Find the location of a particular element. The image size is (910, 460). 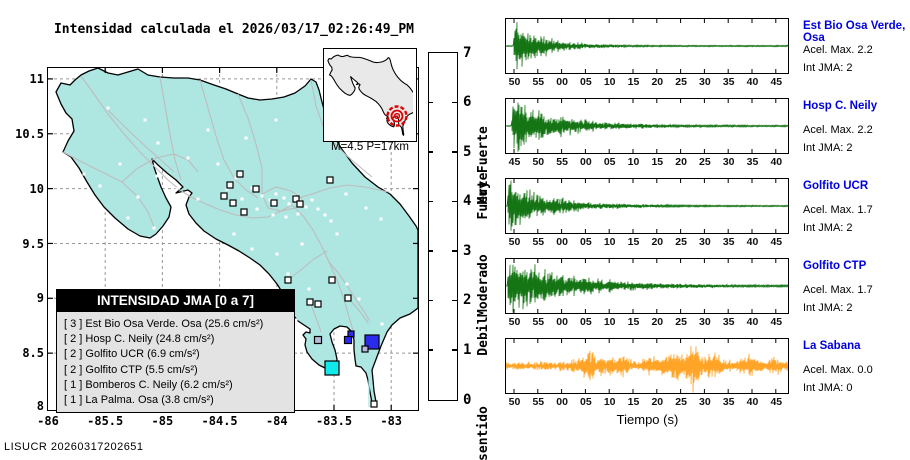

colorbar-tick-label: 5 is located at coordinates (467, 151).